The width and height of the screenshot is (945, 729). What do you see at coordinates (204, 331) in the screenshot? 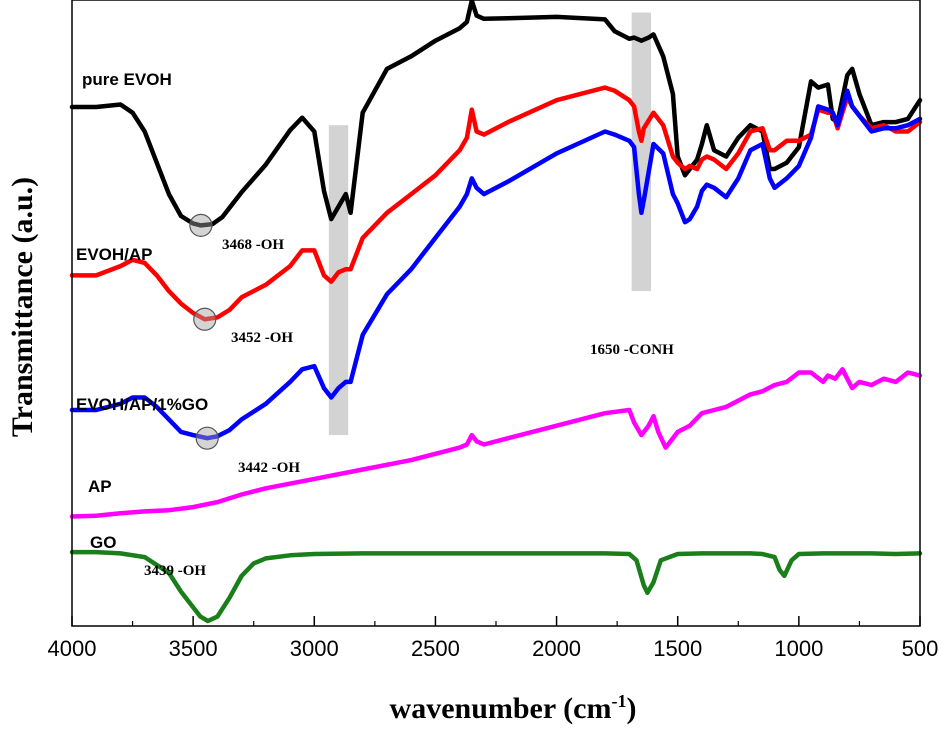
I see `peak-markers` at bounding box center [204, 331].